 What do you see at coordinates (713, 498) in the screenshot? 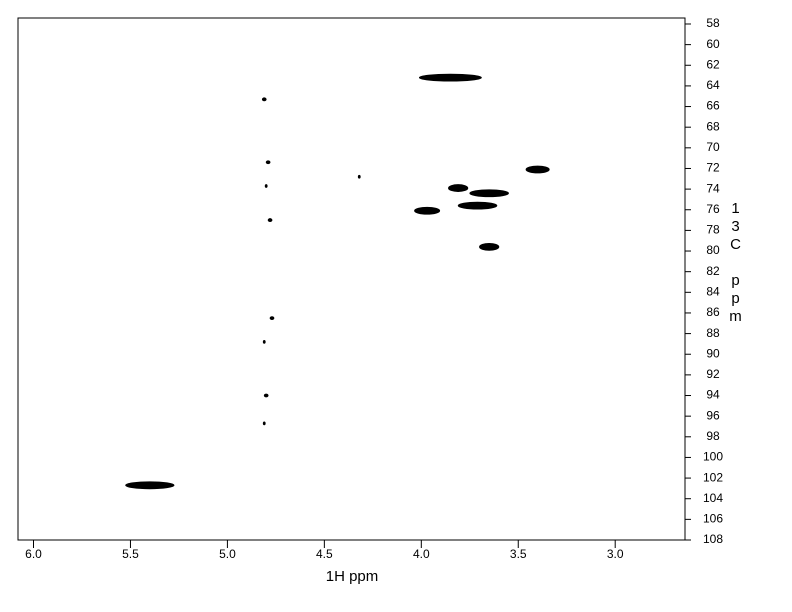
I see `y-tick-label: 104` at bounding box center [713, 498].